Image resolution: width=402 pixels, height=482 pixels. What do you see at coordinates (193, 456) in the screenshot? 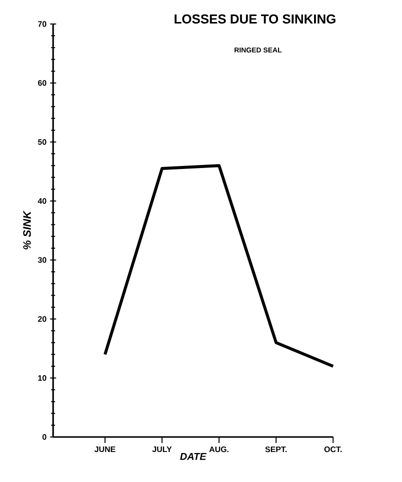
I see `x-axis-title: DATE` at bounding box center [193, 456].